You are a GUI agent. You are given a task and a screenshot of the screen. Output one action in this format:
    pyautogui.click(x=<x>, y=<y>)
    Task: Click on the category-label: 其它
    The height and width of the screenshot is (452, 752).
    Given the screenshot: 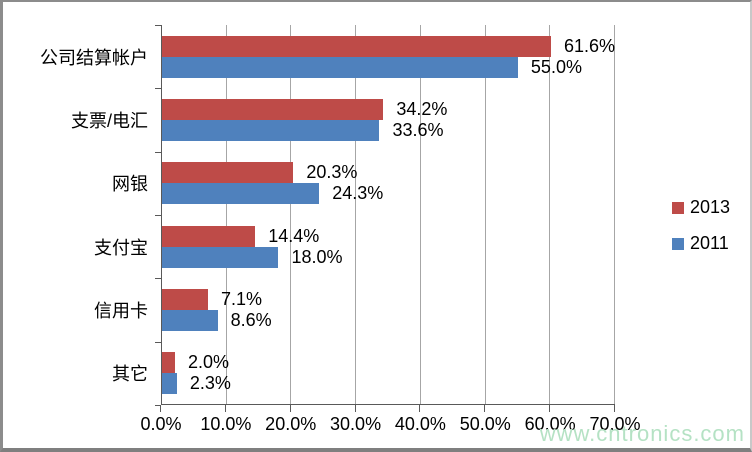 What is the action you would take?
    pyautogui.click(x=130, y=374)
    